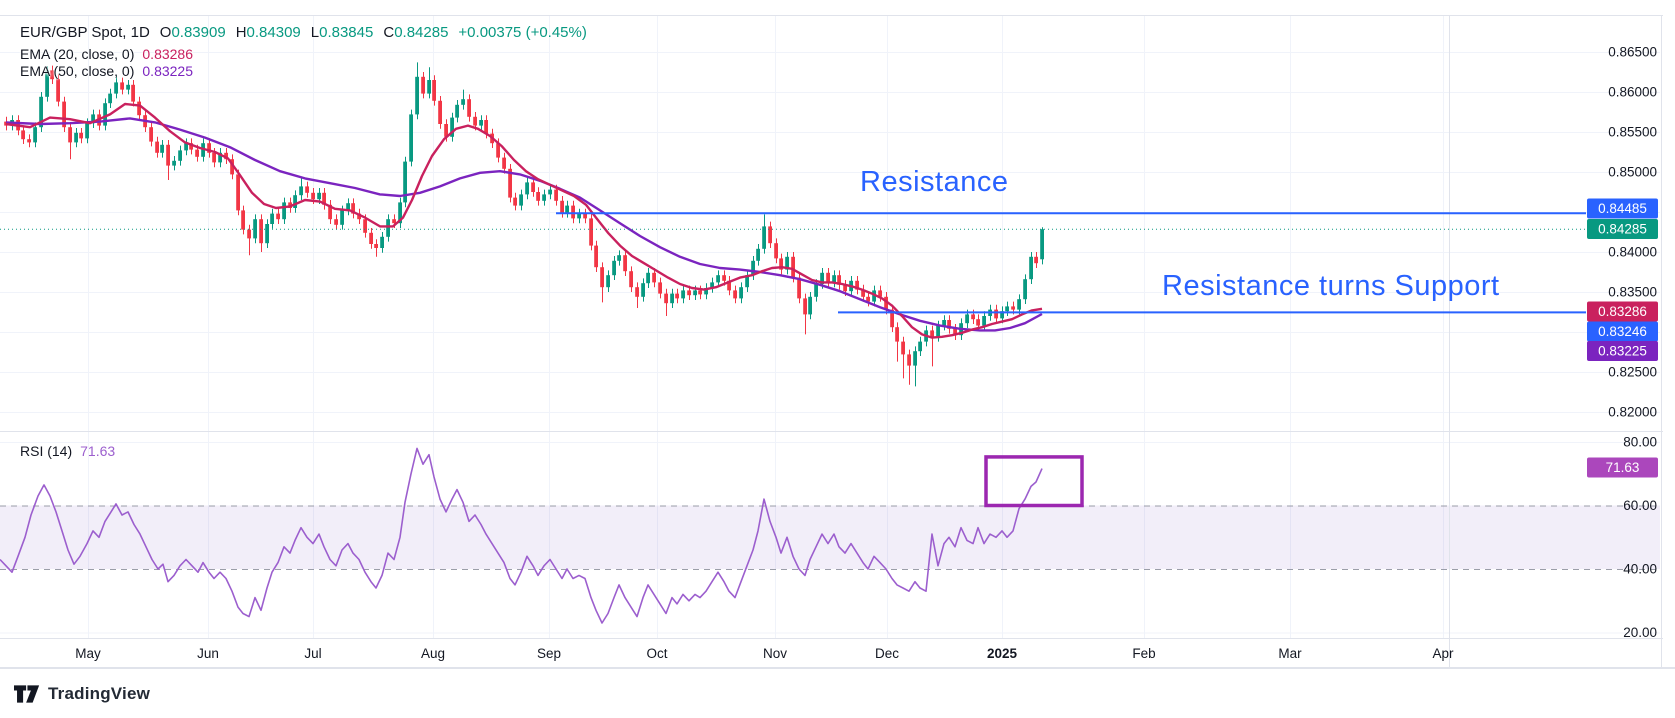  Describe the element at coordinates (1331, 286) in the screenshot. I see `annotation-support-text: Resistance turns Support` at that location.